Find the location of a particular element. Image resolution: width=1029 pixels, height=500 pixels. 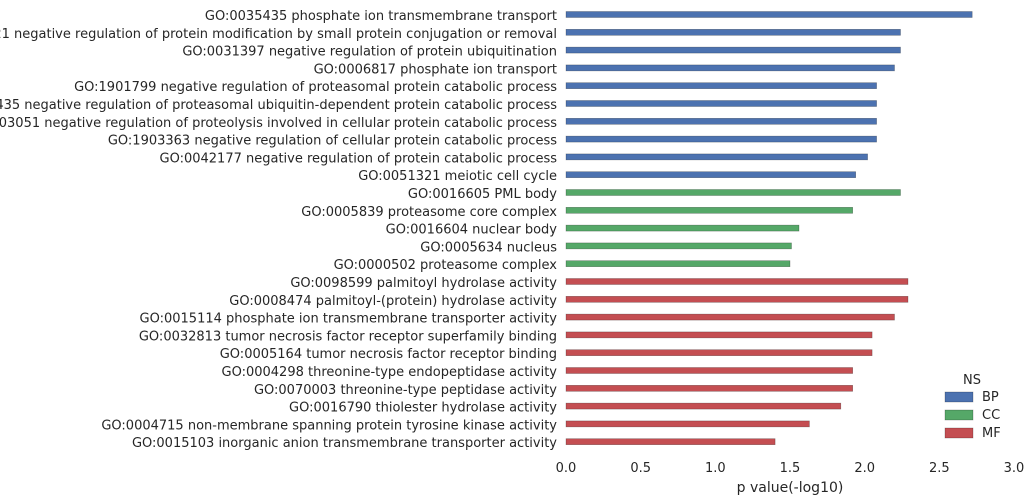

category-label: GO:0098599 palmitoyl hydrolase activity is located at coordinates (423, 283).